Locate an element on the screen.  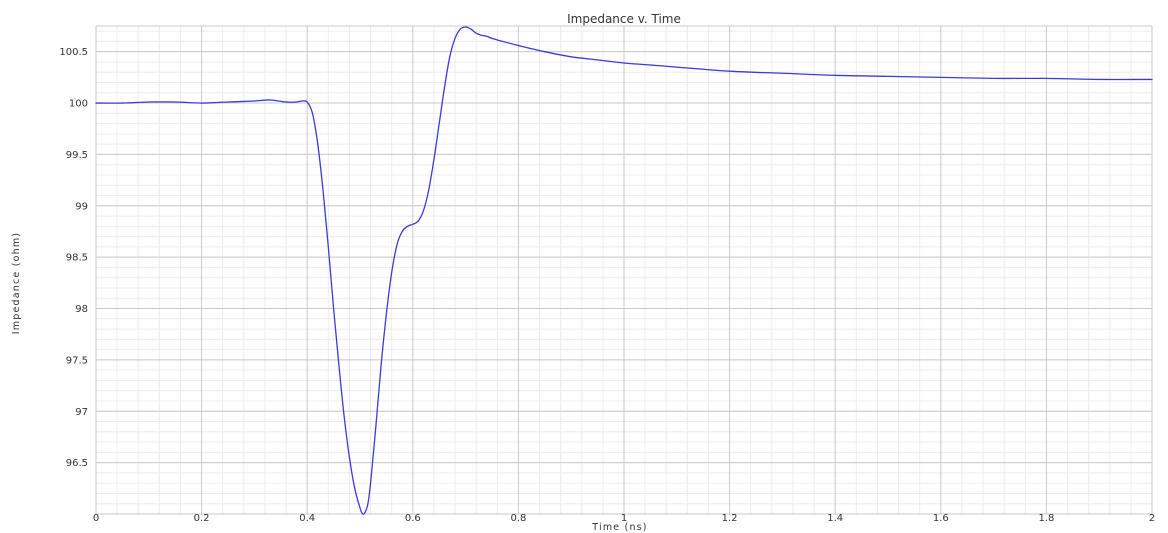
y-tick-label: 98.5 is located at coordinates (77, 258).